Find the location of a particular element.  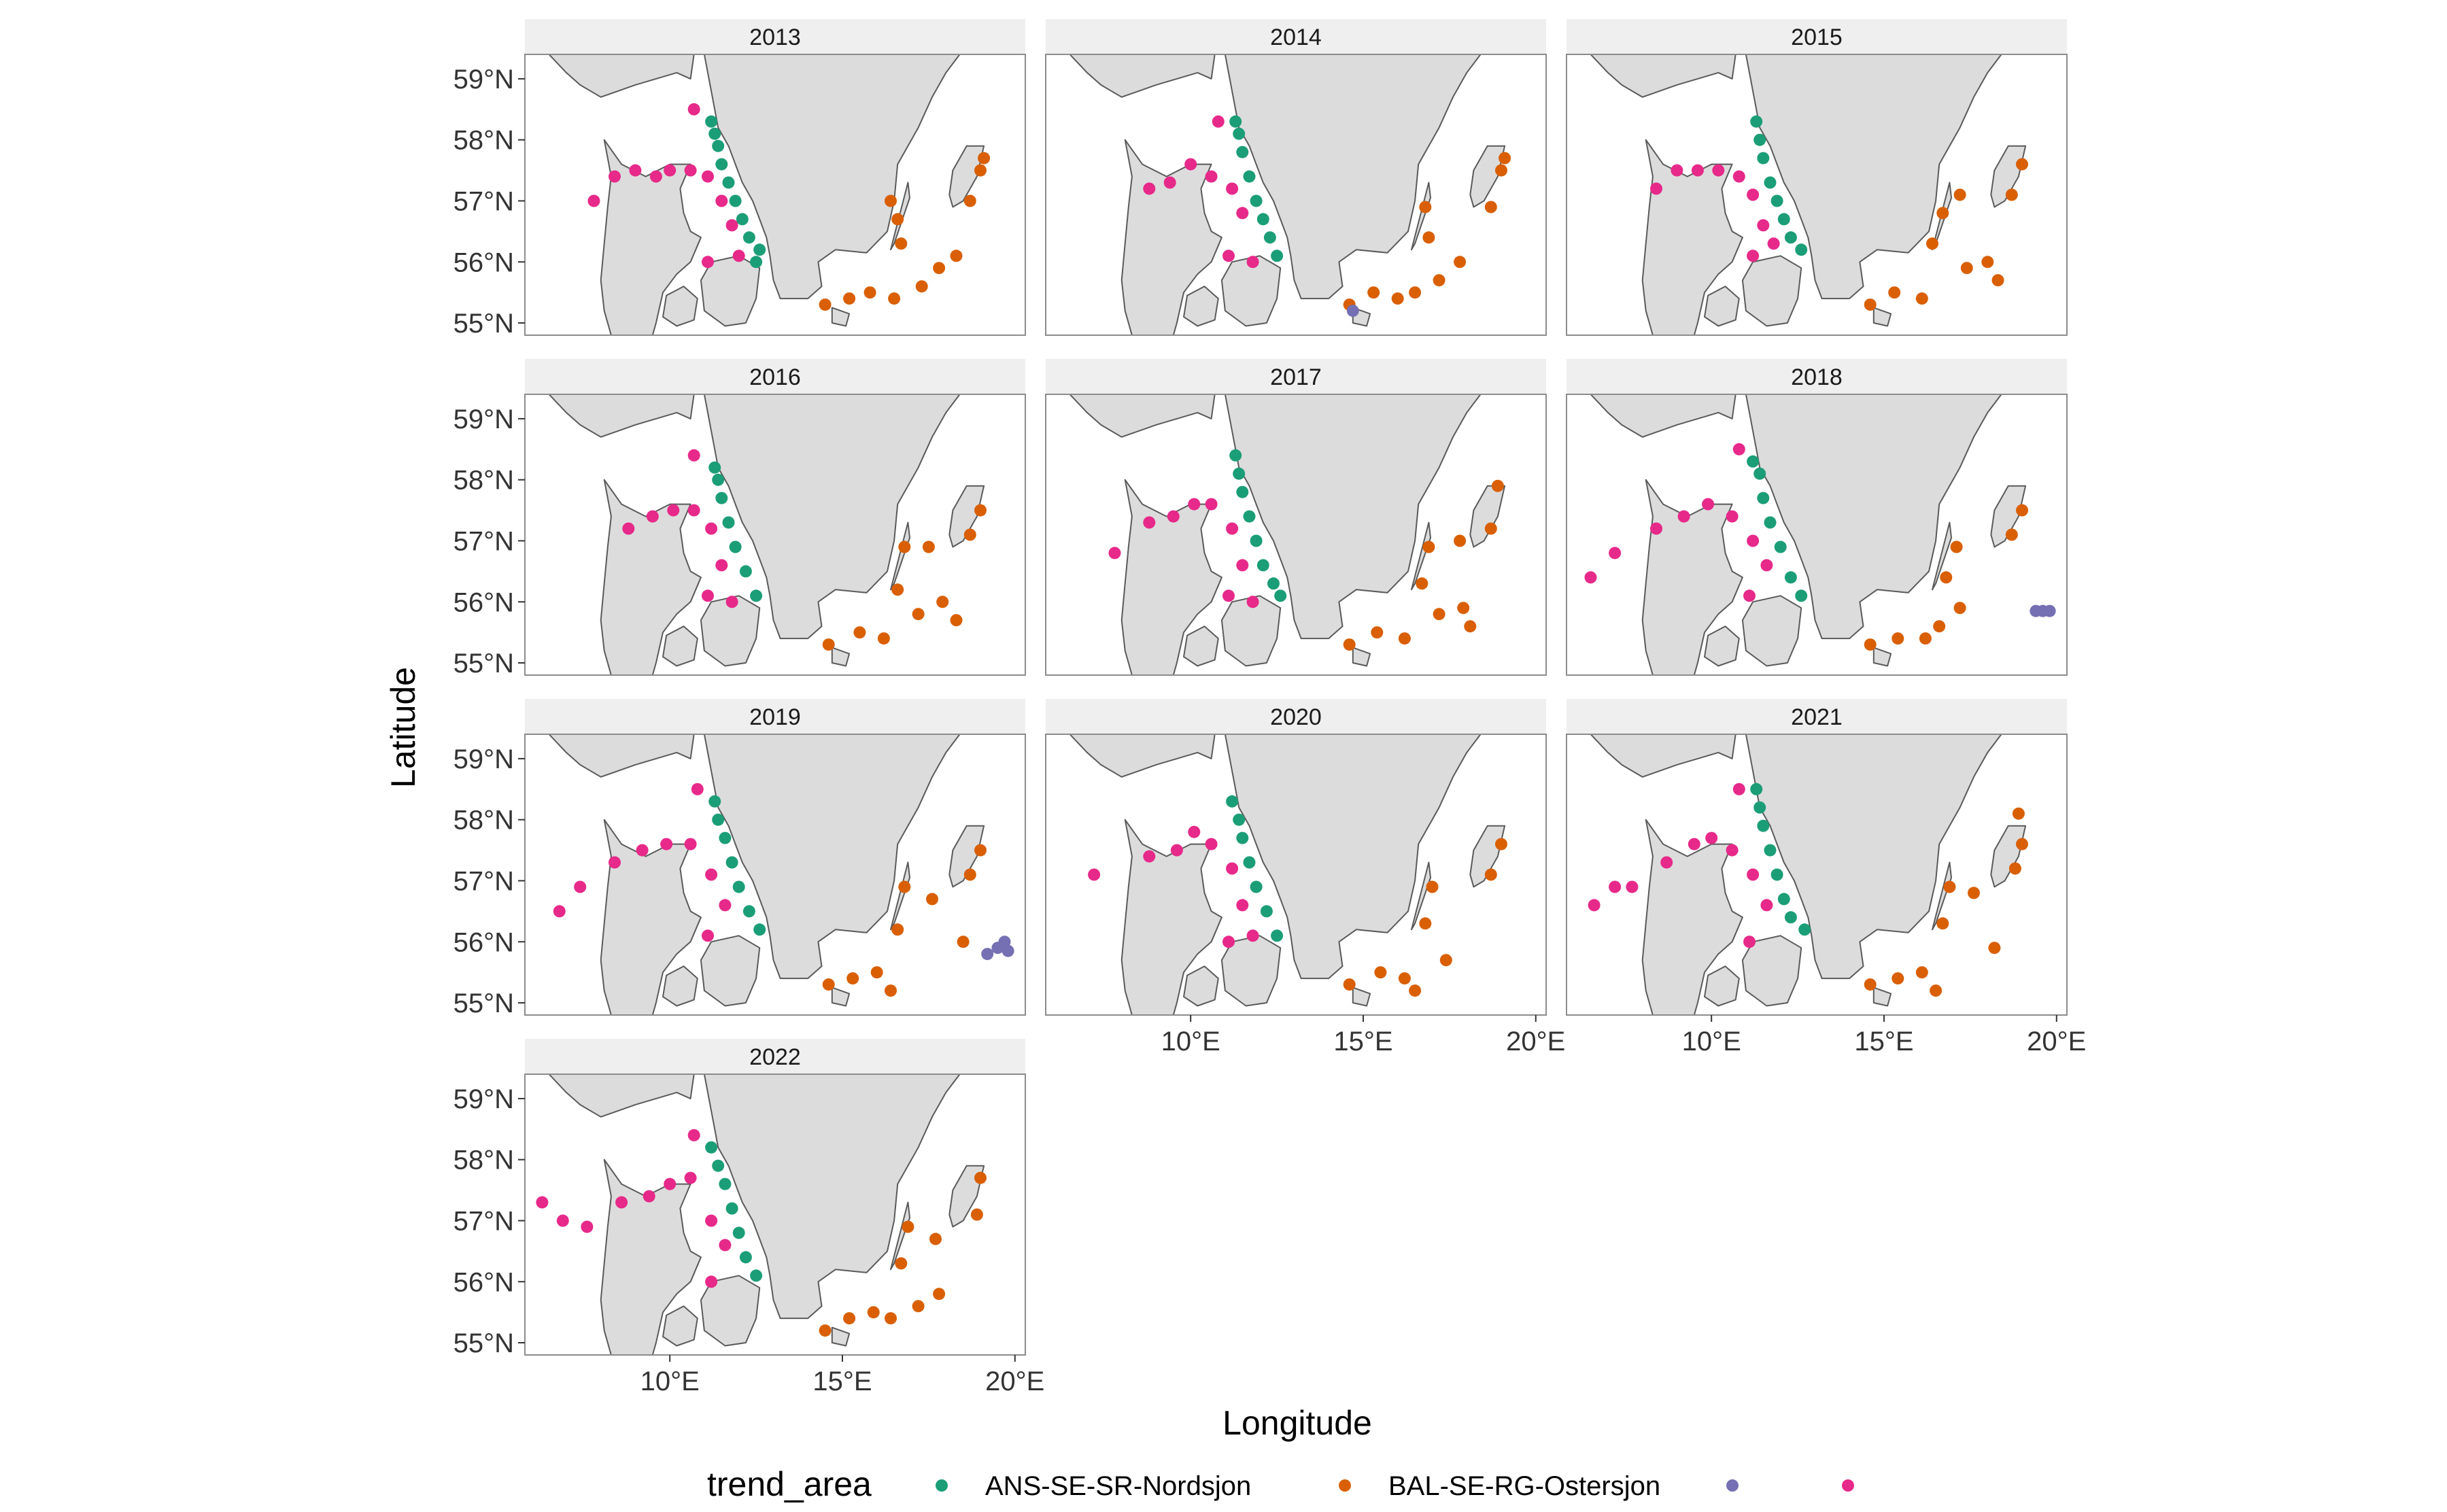

x-tick-label: 10°E is located at coordinates (670, 1381).